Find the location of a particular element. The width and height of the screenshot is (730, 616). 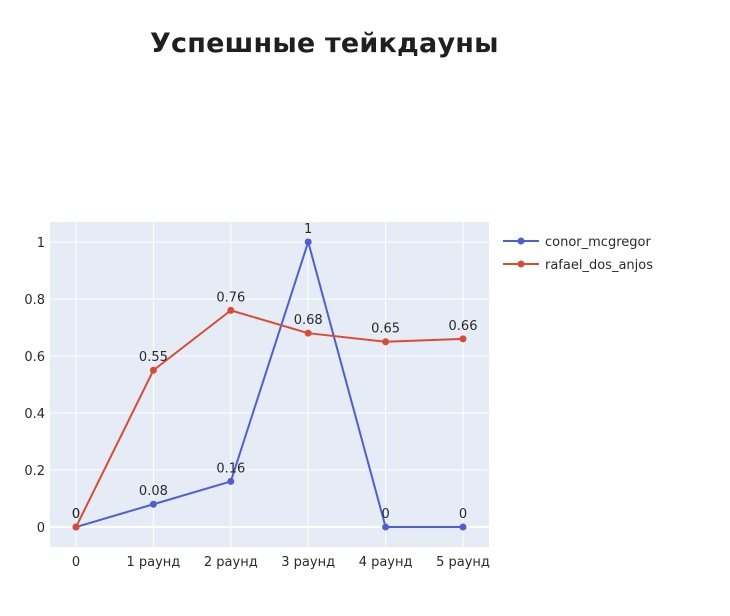

data-label: 0.76 is located at coordinates (230, 297).